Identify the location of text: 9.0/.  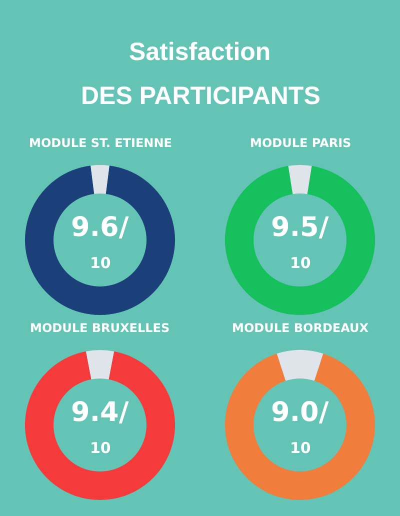
(300, 412).